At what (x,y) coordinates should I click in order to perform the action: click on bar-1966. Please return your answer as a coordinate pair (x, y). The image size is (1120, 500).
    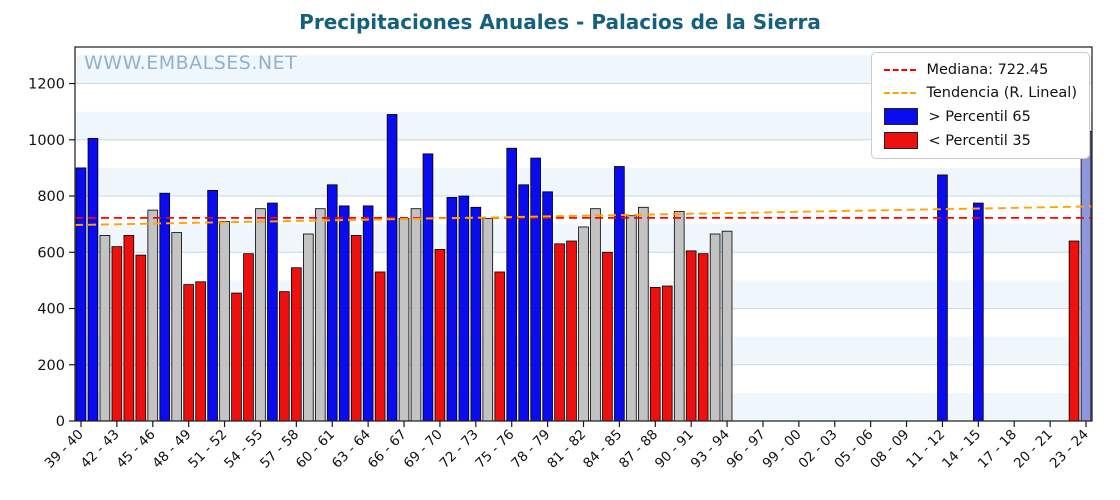
    Looking at the image, I should click on (404, 320).